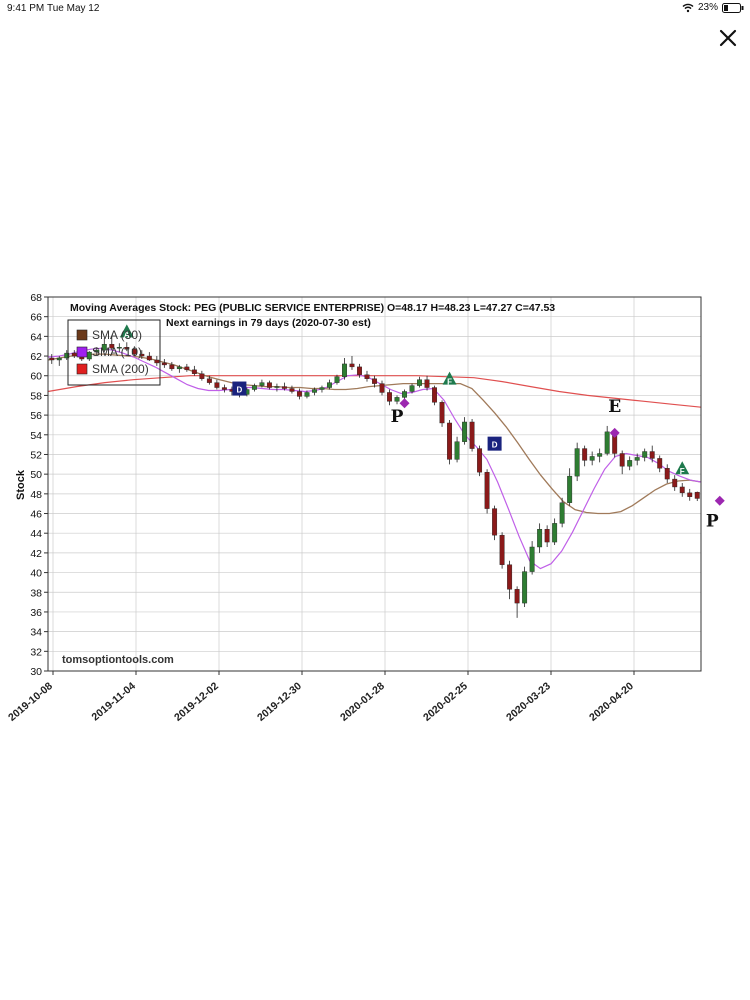 The height and width of the screenshot is (1000, 750). I want to click on x-tick-label: 2019-11-04, so click(114, 701).